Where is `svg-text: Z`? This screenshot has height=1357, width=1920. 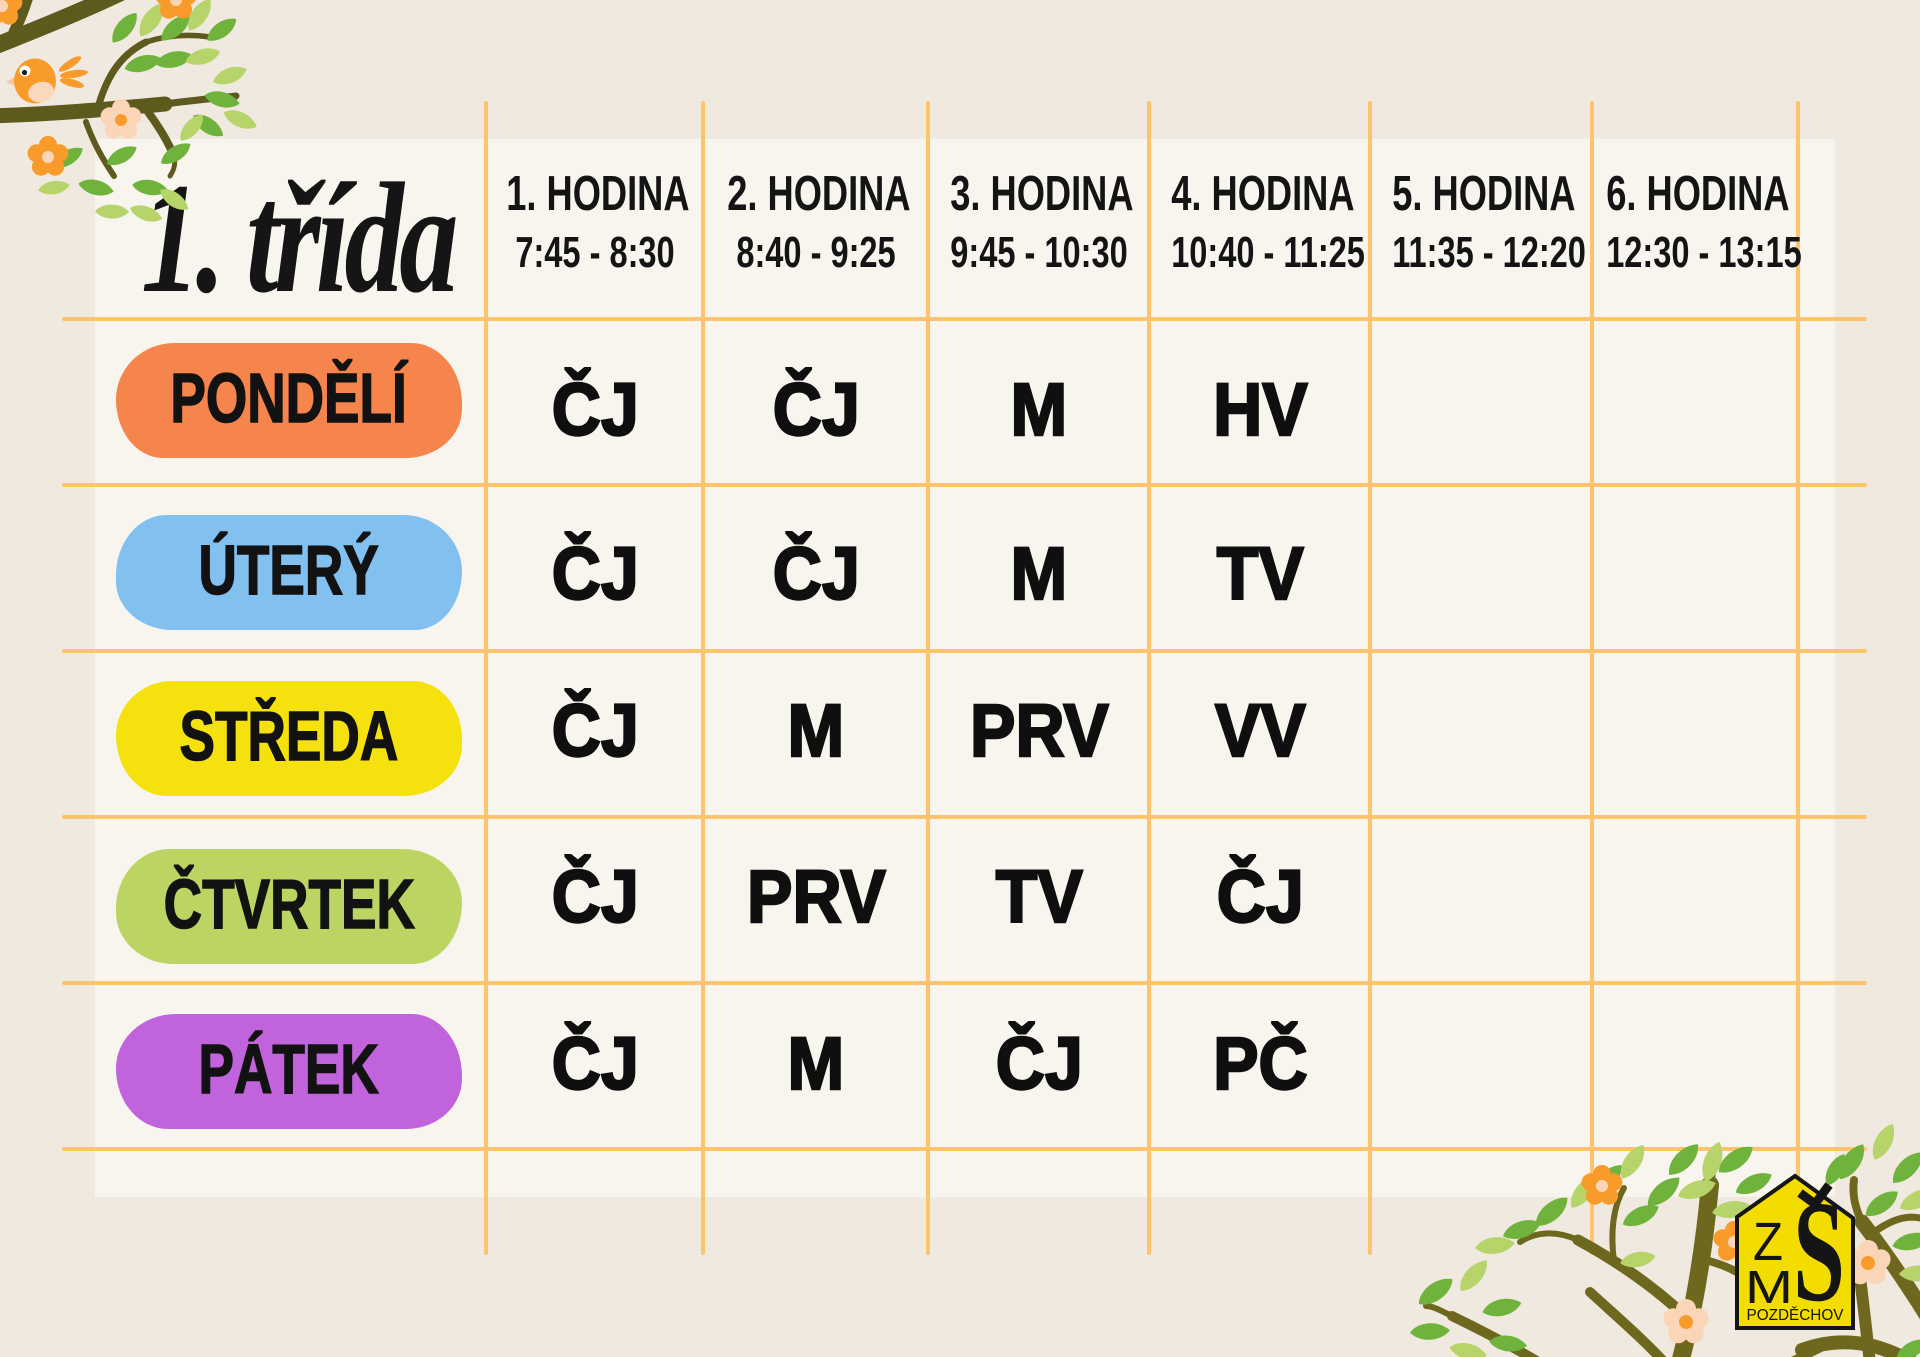 svg-text: Z is located at coordinates (1768, 1242).